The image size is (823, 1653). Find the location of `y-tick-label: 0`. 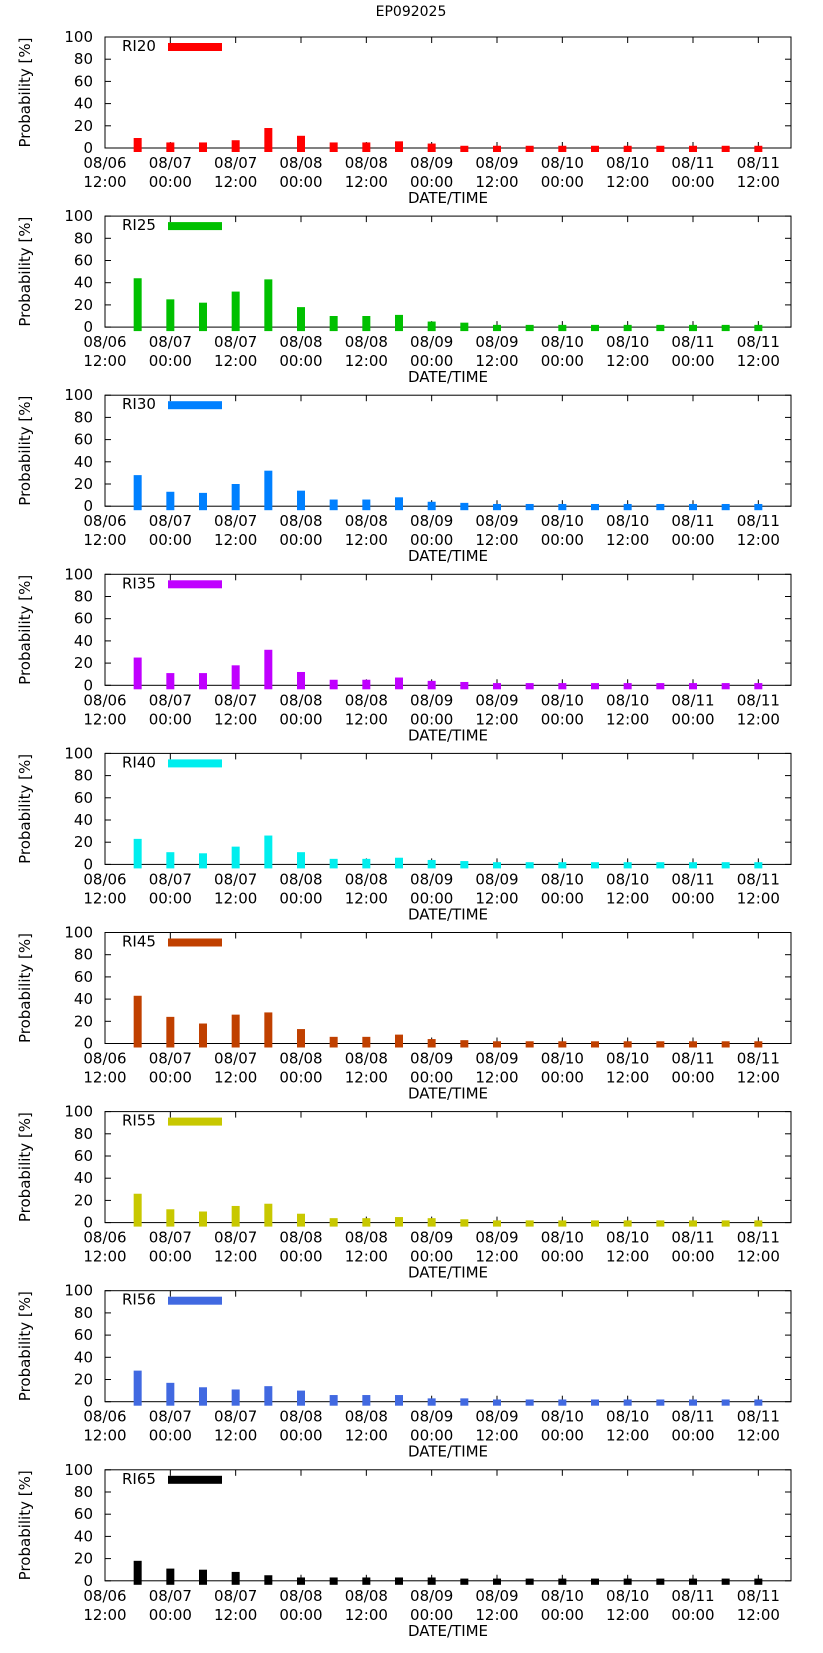

y-tick-label: 0 is located at coordinates (88, 148).